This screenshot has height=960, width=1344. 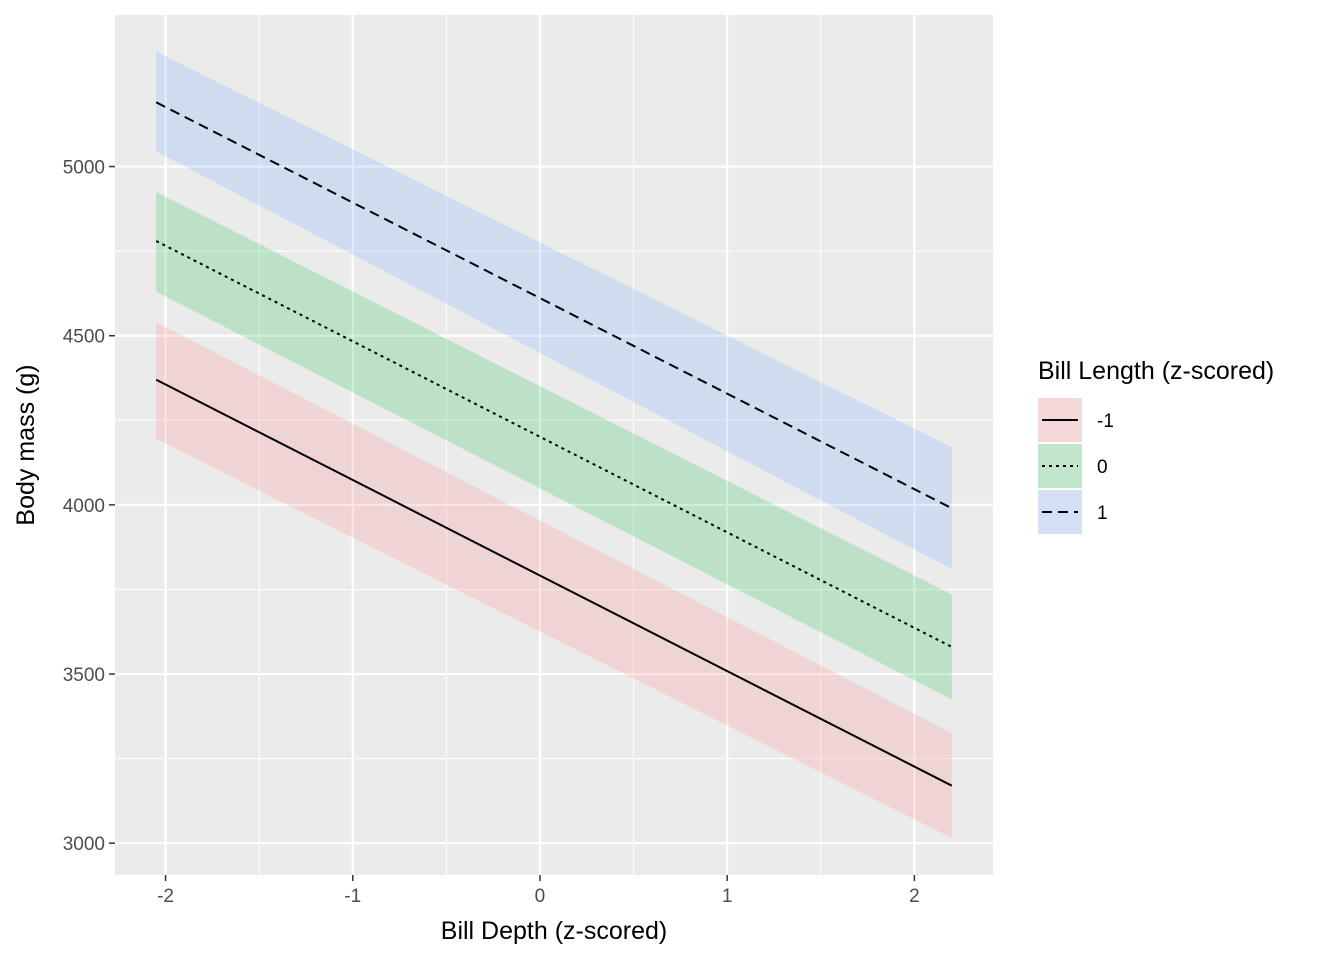 I want to click on legend-title: Bill Length (z-scored), so click(x=1156, y=371).